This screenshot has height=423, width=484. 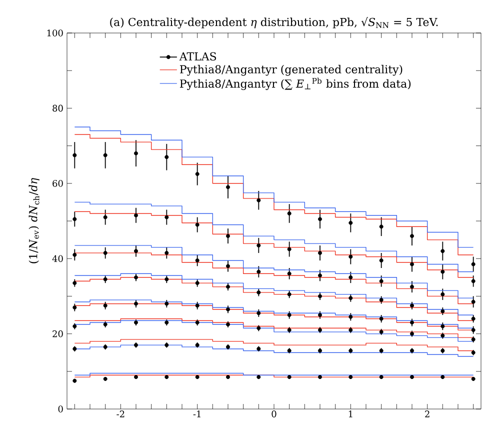 I want to click on x-tick-label: 0, so click(x=274, y=414).